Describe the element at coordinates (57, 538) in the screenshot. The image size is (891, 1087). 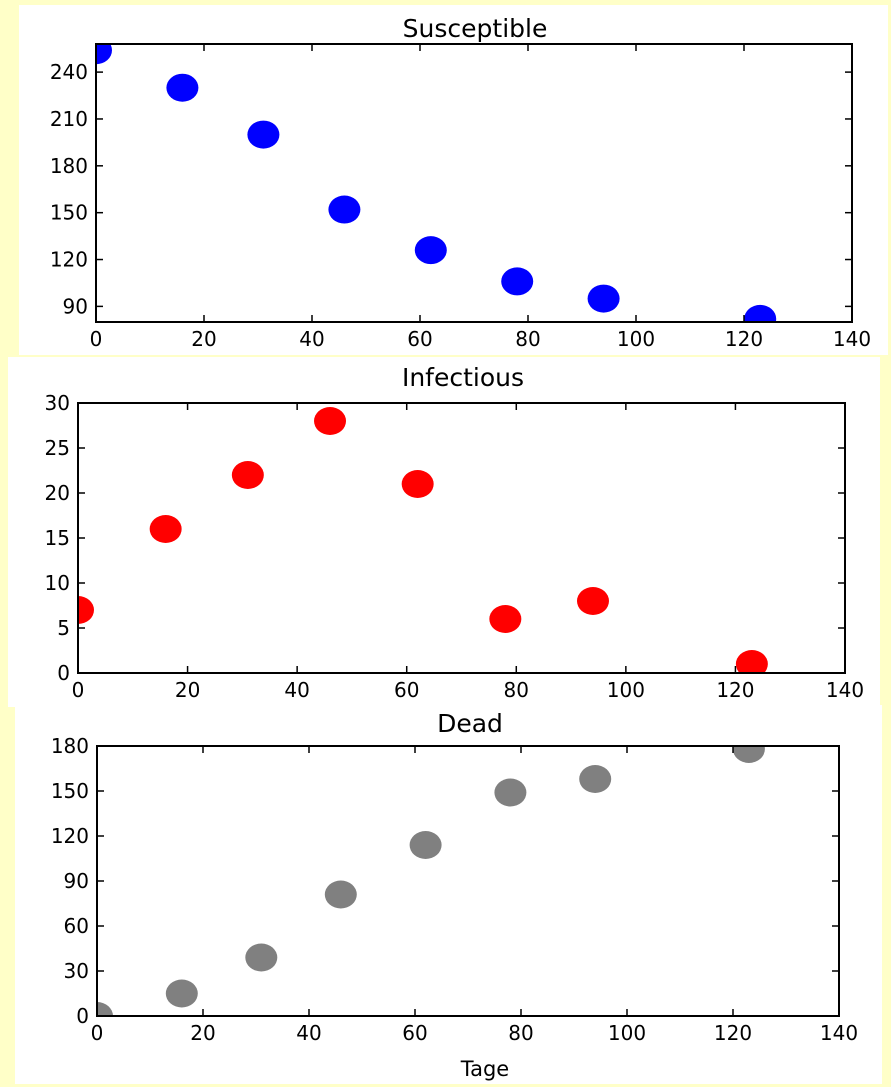
I see `y-tick-label: 15` at that location.